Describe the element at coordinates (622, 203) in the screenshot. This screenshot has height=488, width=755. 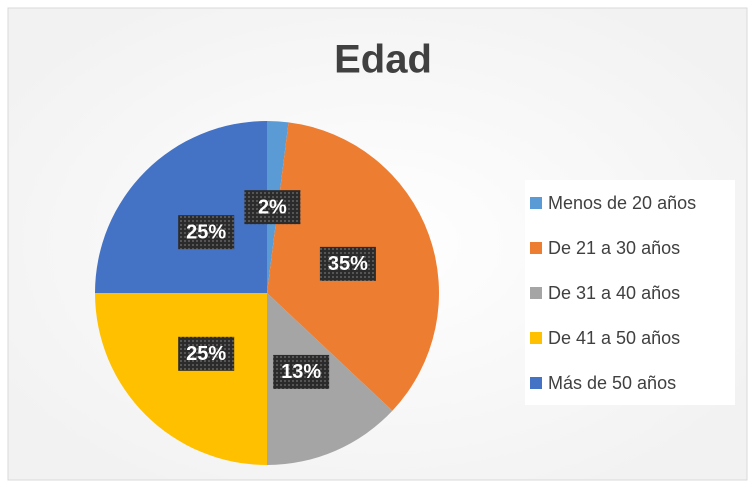
I see `legend-label: Menos de 20 años` at that location.